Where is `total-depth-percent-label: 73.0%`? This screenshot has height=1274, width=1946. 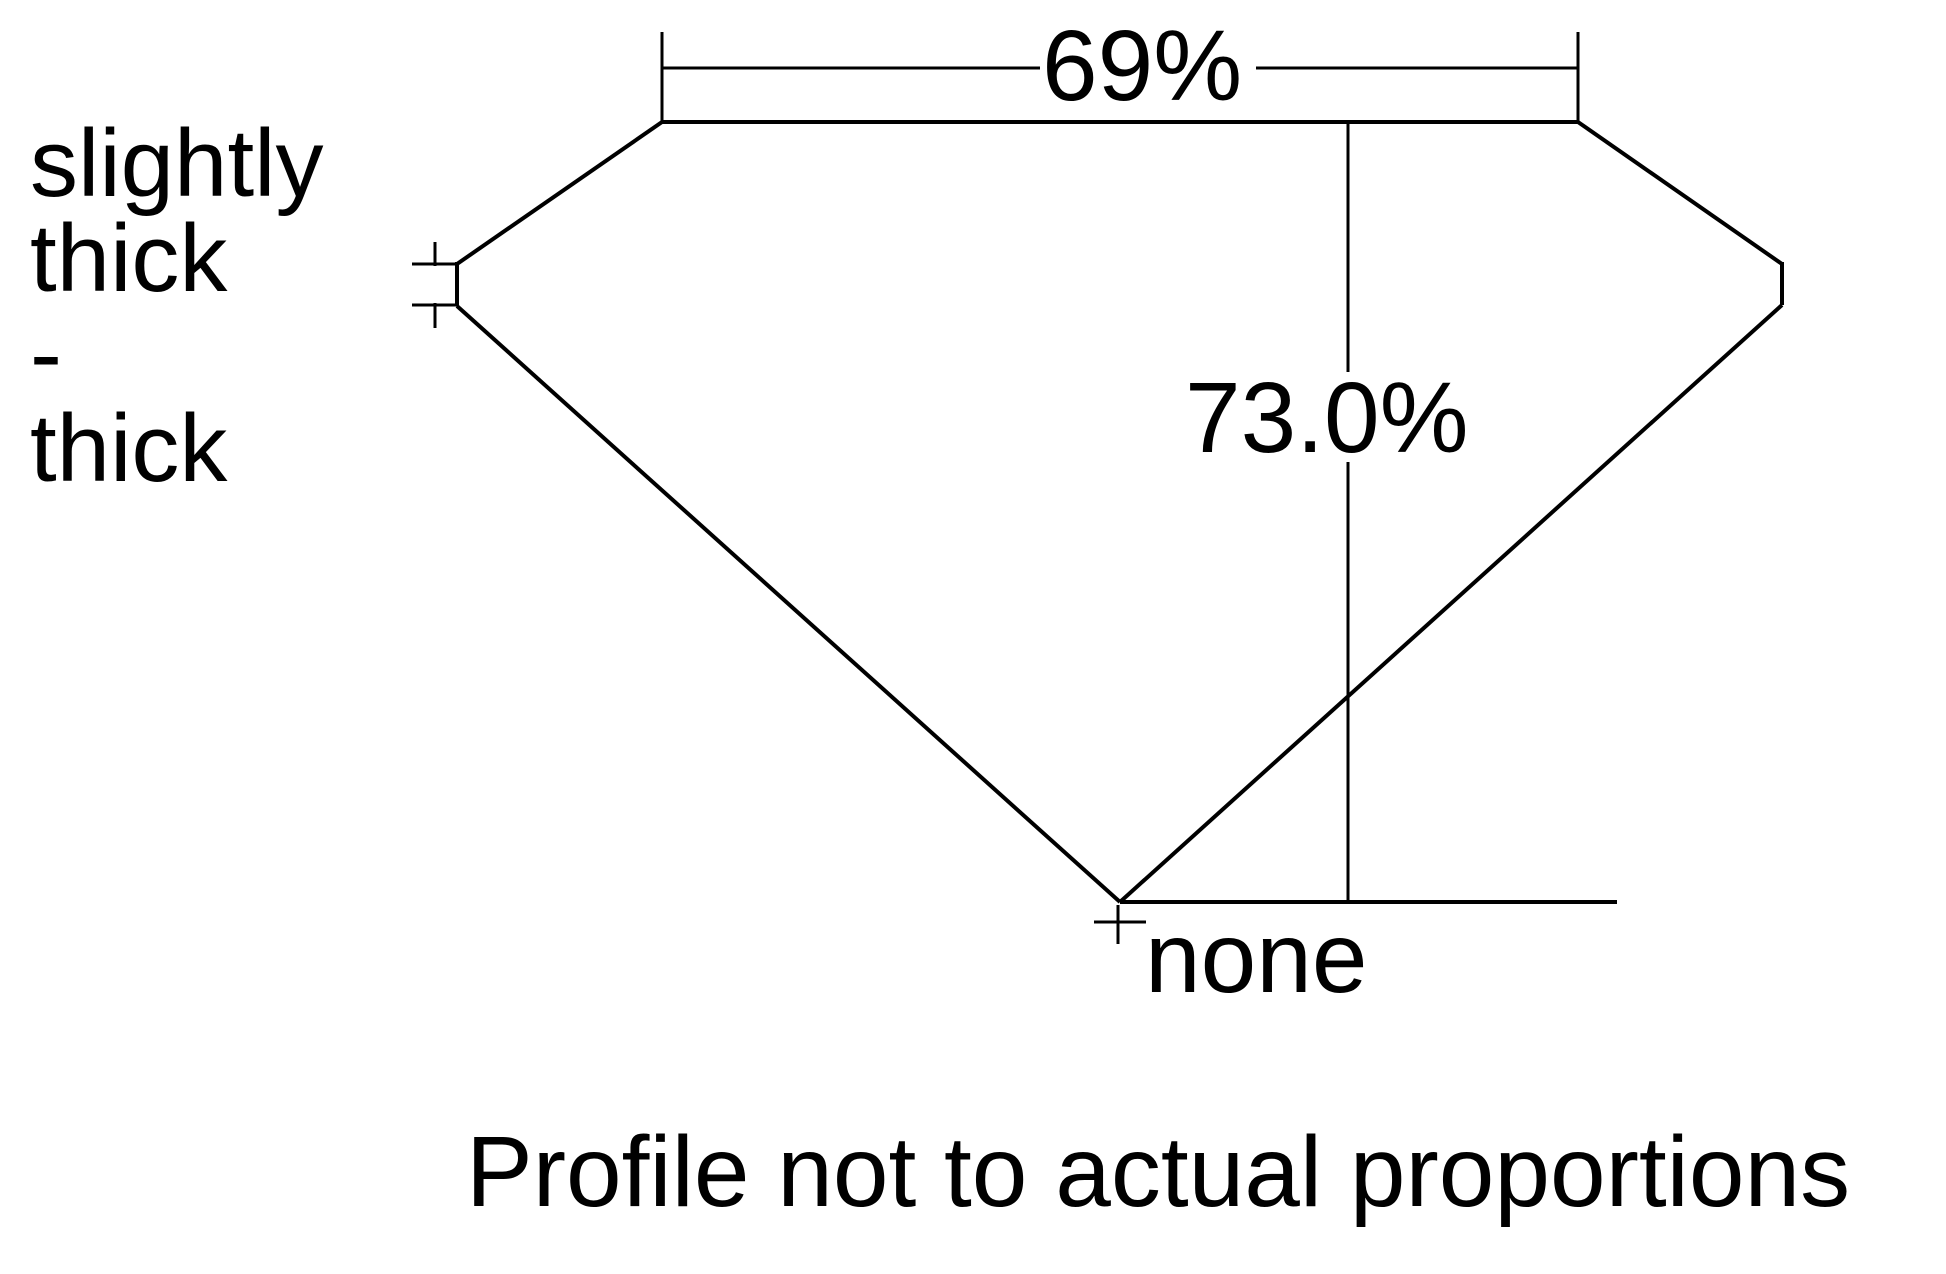
total-depth-percent-label: 73.0% is located at coordinates (1327, 418).